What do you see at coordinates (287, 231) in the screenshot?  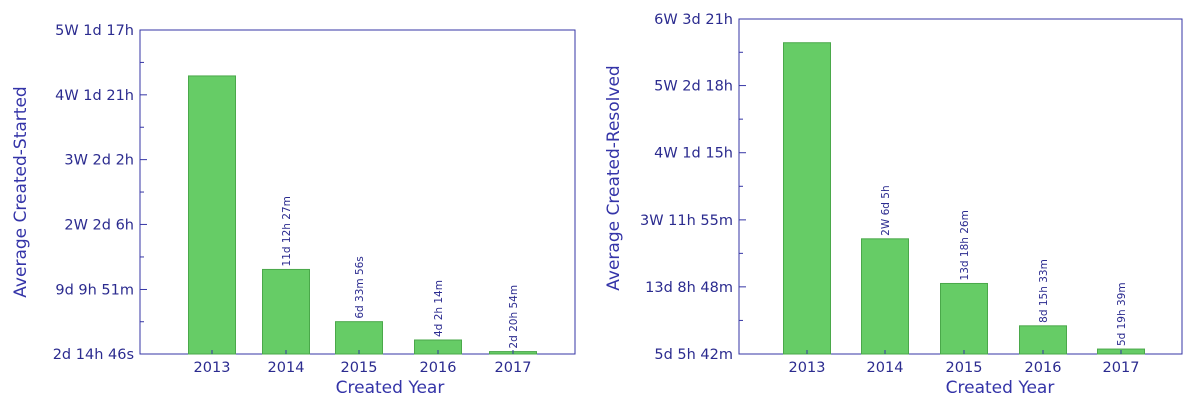 I see `data-label: 11d 12h 27m` at bounding box center [287, 231].